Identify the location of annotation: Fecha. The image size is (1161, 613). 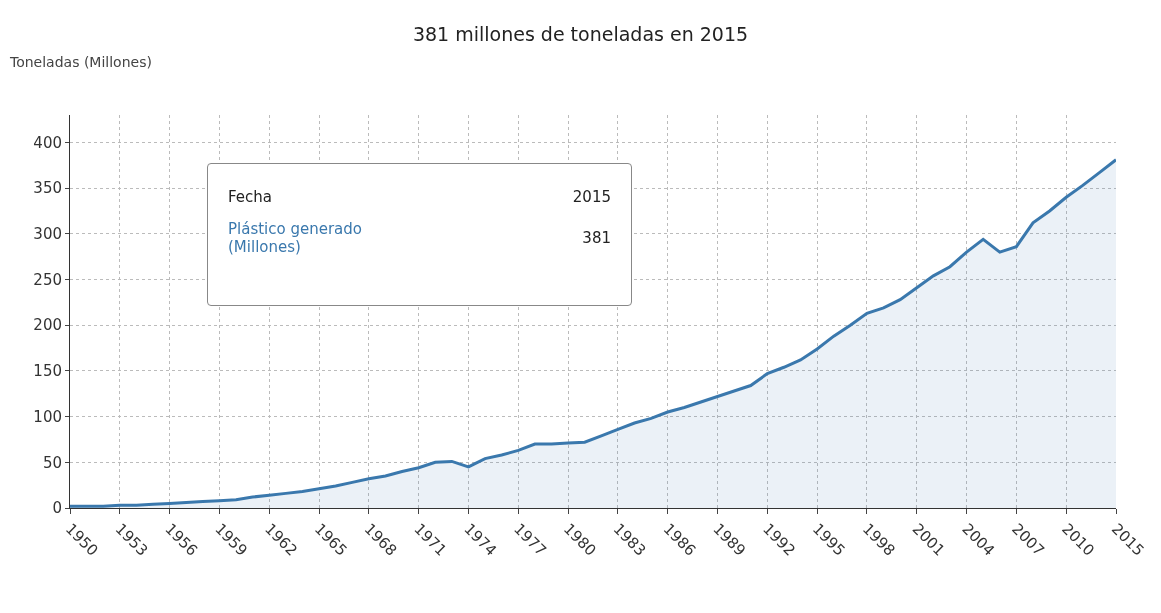
(250, 197).